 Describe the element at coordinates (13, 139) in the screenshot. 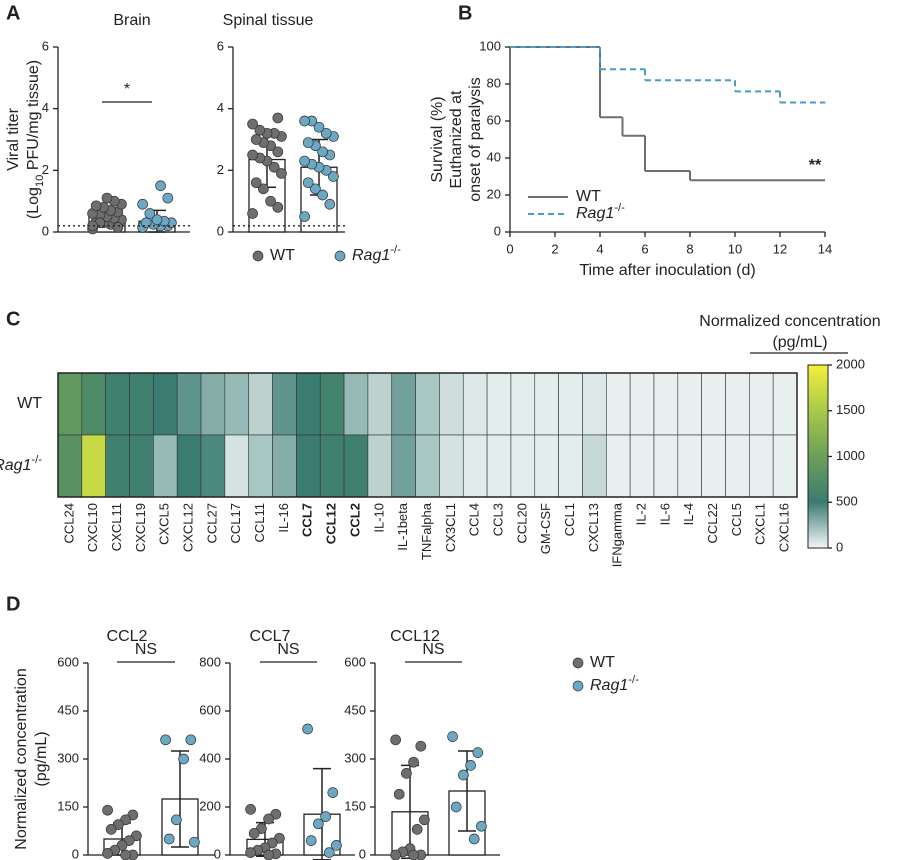

I see `y-axis-label: Viral titer` at that location.